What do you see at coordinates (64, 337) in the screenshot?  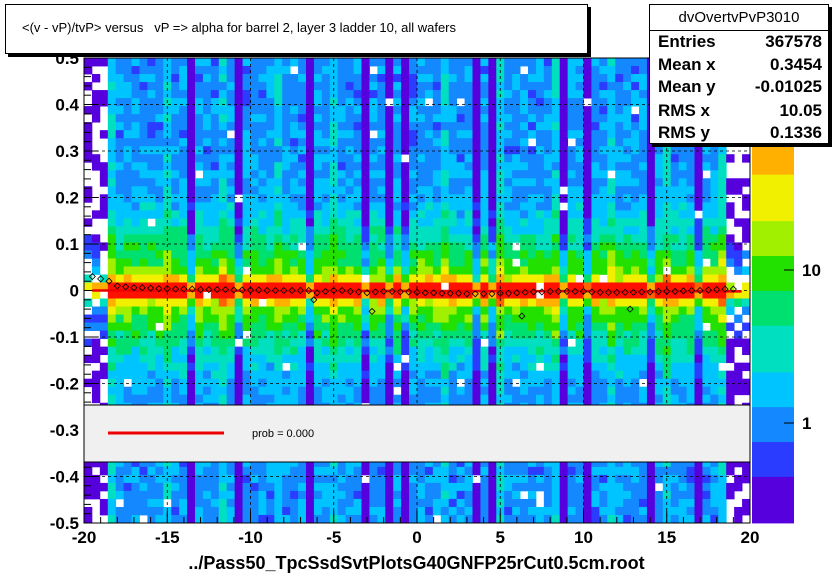 I see `y-tick-label: -0.1` at bounding box center [64, 337].